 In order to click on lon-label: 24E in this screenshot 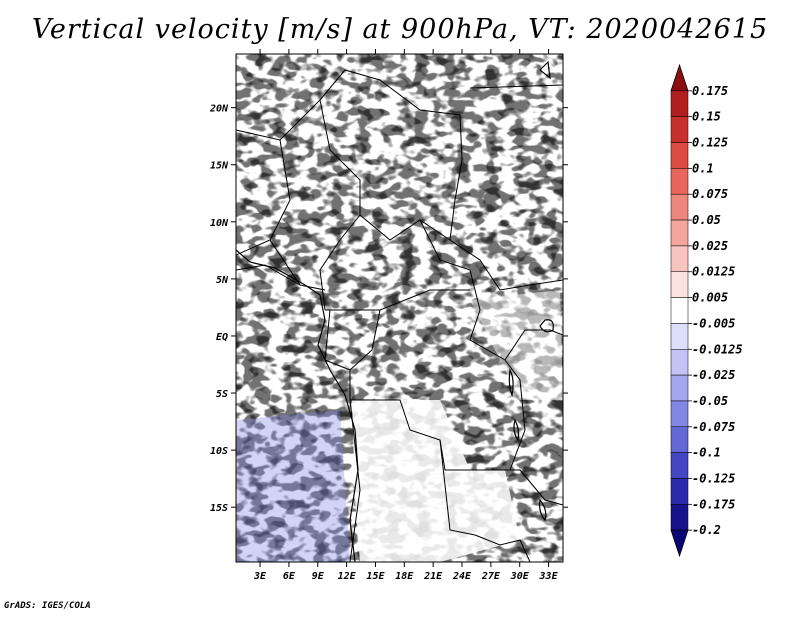, I will do `click(462, 576)`.